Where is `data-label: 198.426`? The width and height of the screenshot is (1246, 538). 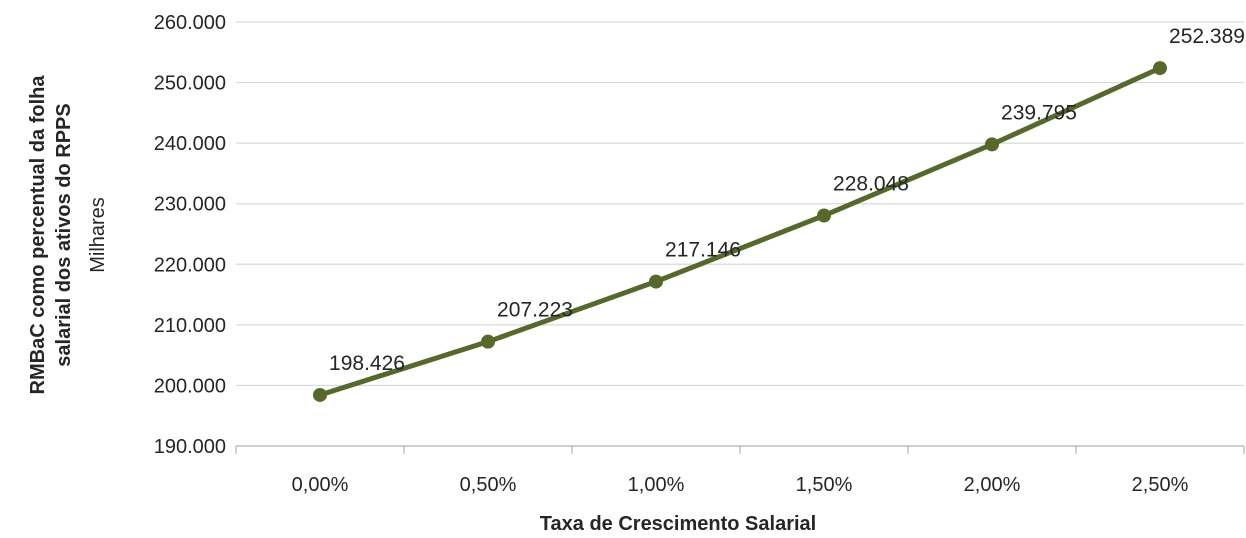 data-label: 198.426 is located at coordinates (367, 363).